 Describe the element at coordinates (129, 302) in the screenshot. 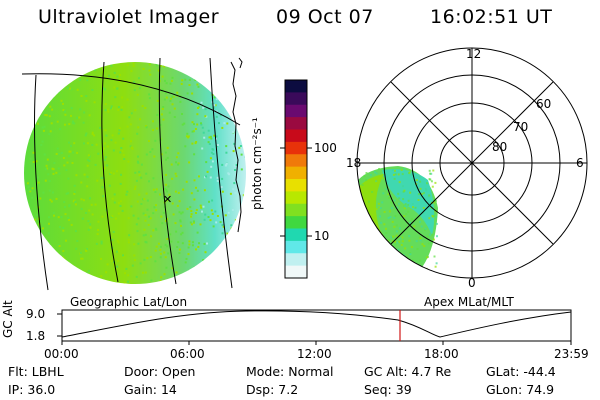

I see `geo-caption: Geographic Lat/Lon` at that location.